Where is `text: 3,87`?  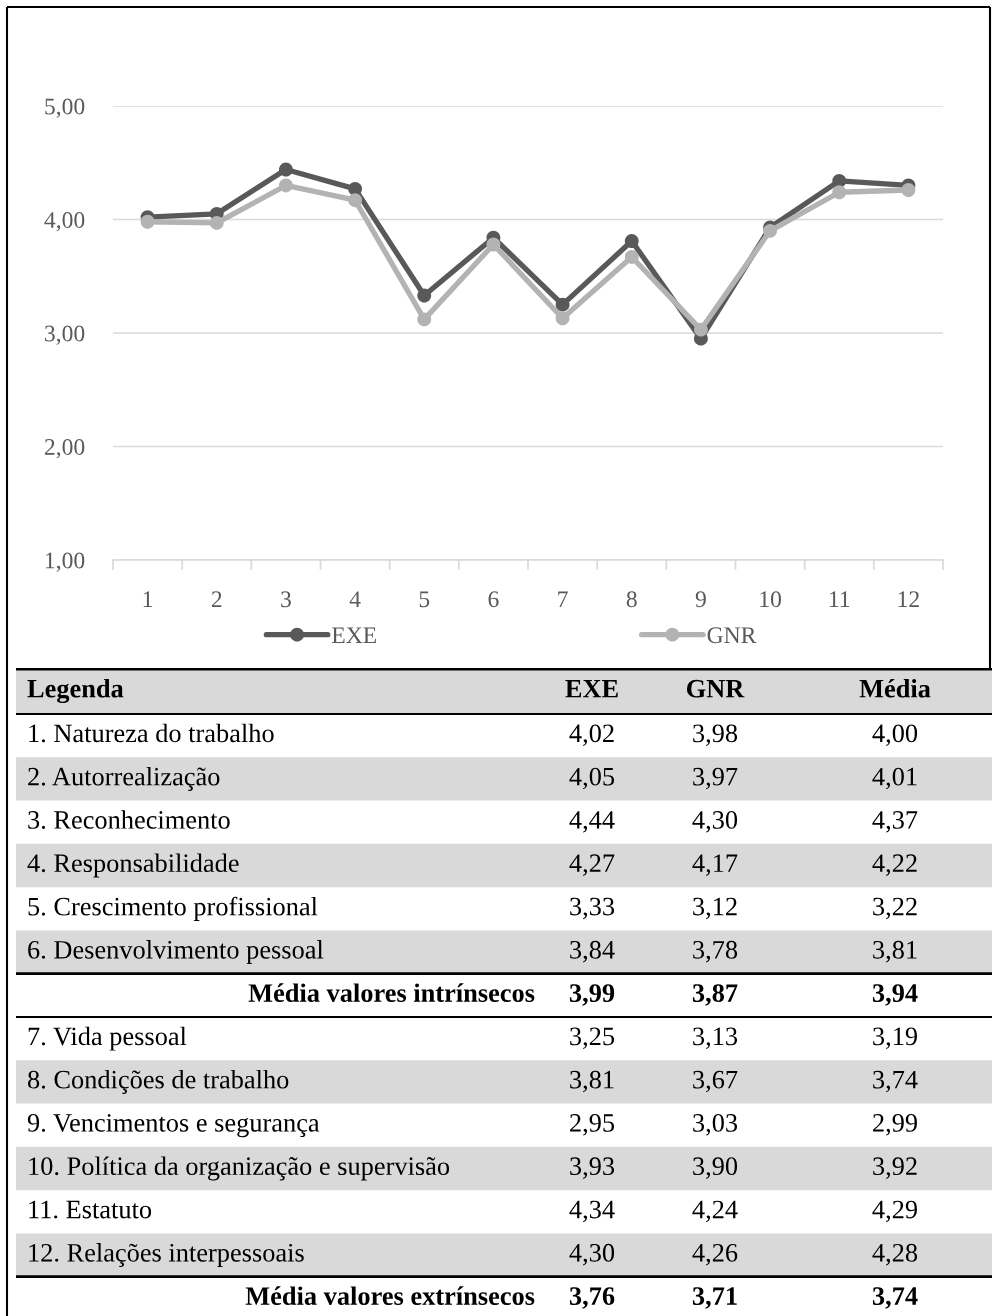 text: 3,87 is located at coordinates (715, 995).